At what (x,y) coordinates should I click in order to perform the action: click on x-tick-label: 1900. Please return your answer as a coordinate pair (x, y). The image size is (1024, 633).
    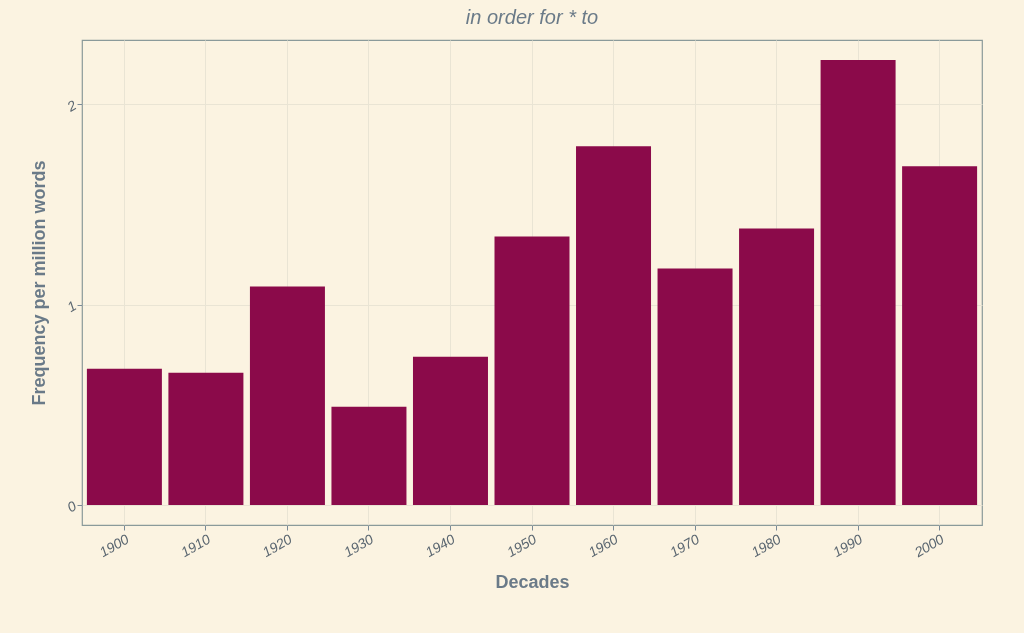
    Looking at the image, I should click on (114, 545).